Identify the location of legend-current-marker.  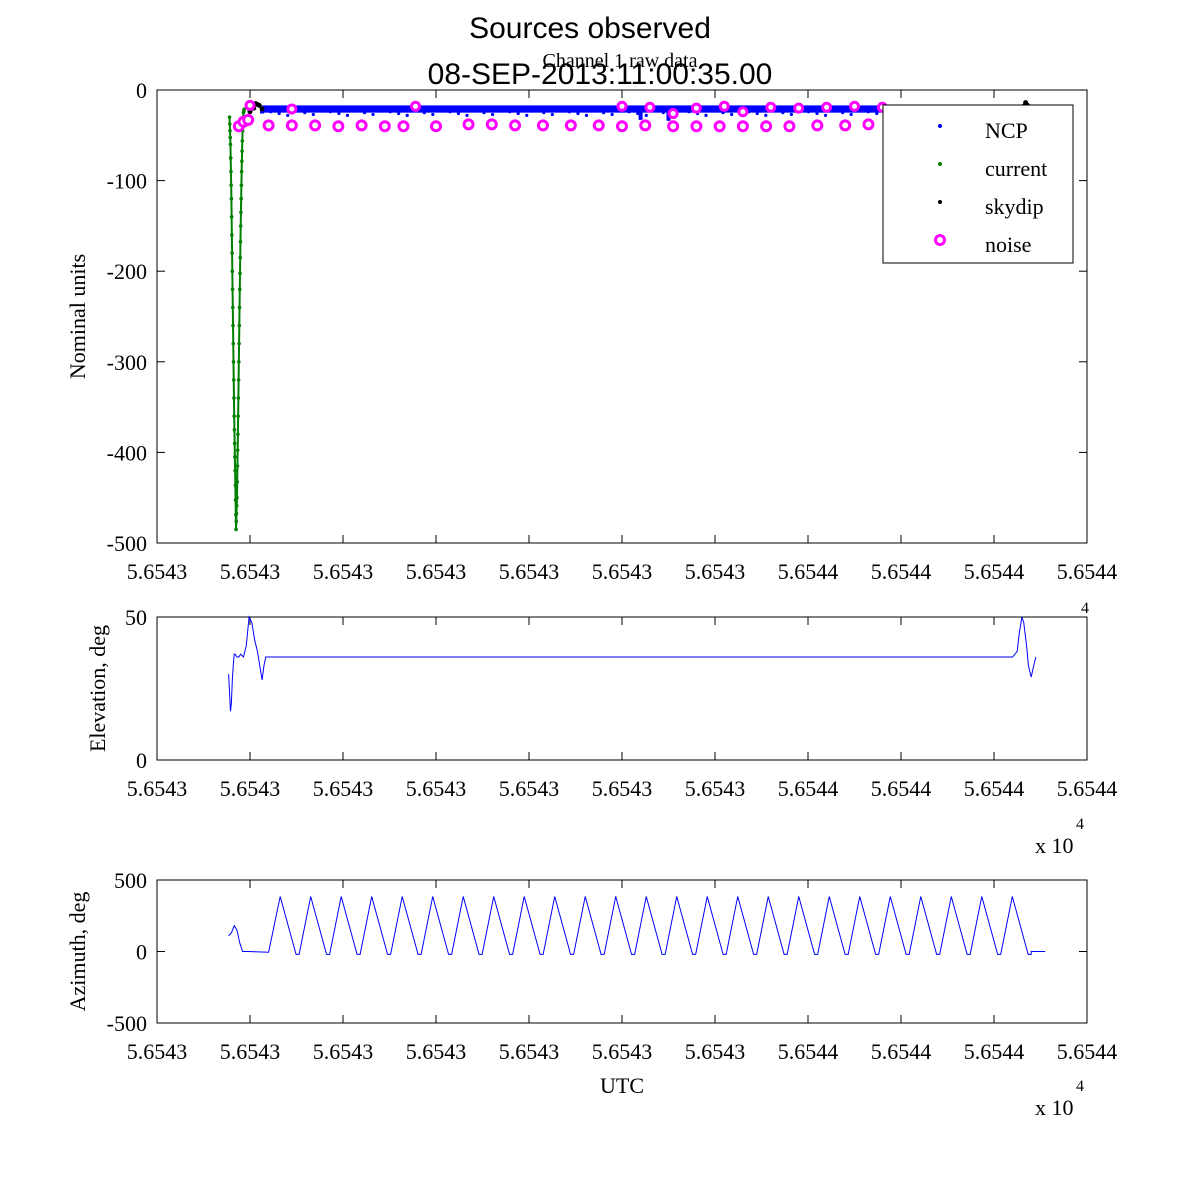
(940, 164).